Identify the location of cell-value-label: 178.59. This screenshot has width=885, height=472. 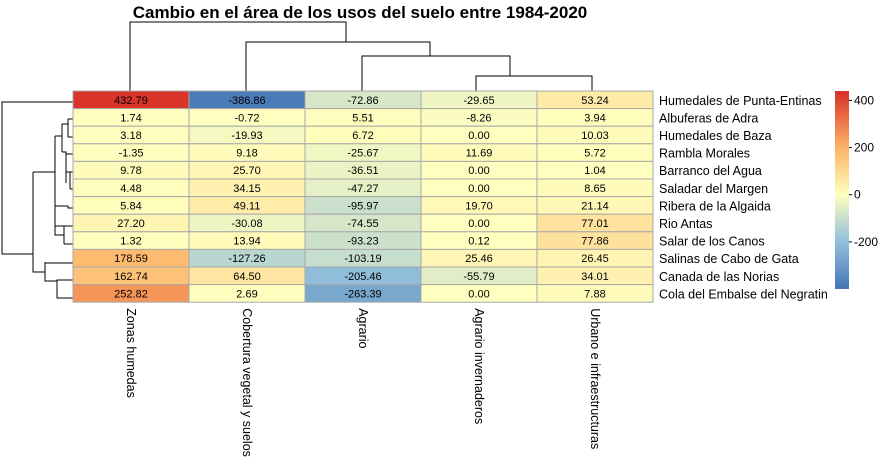
(131, 259).